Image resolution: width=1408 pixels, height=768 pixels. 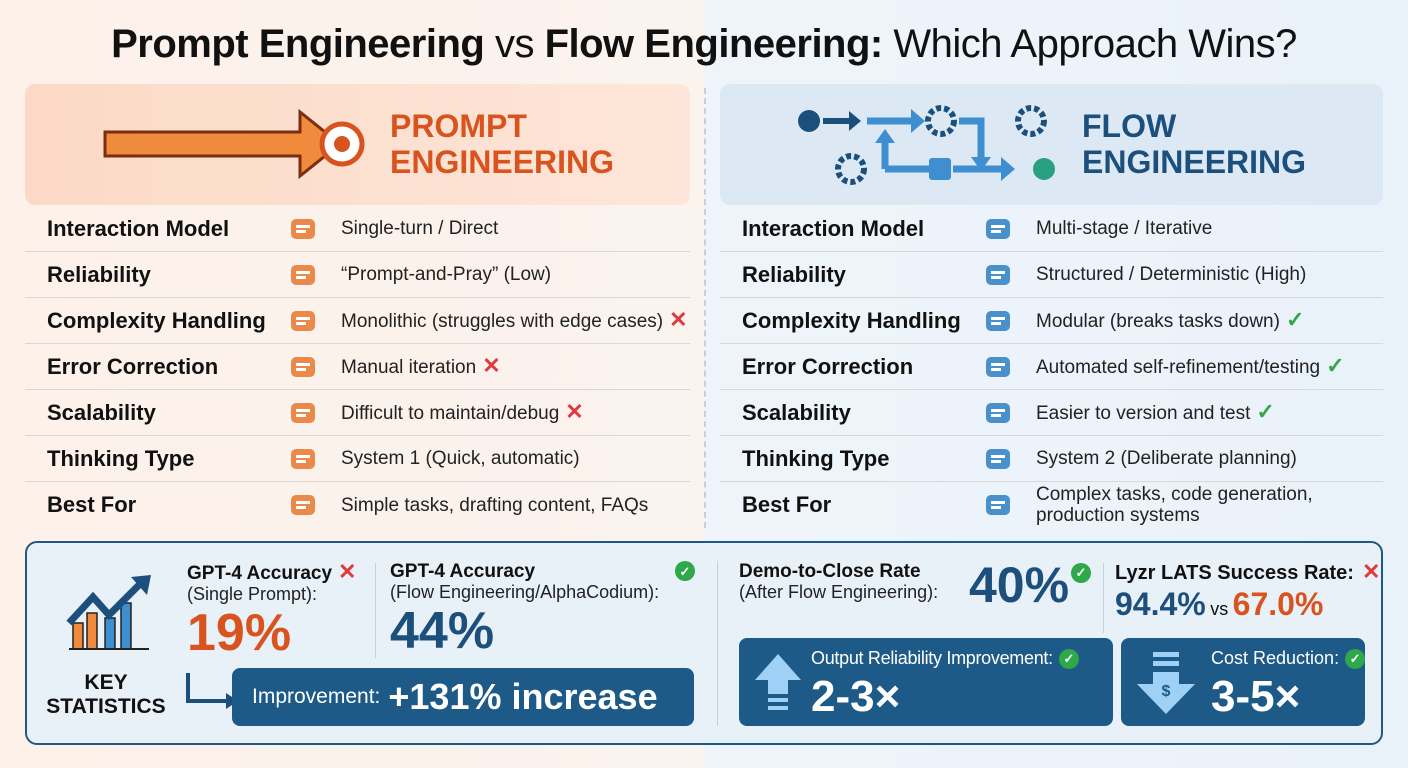 I want to click on modules-icon, so click(x=998, y=321).